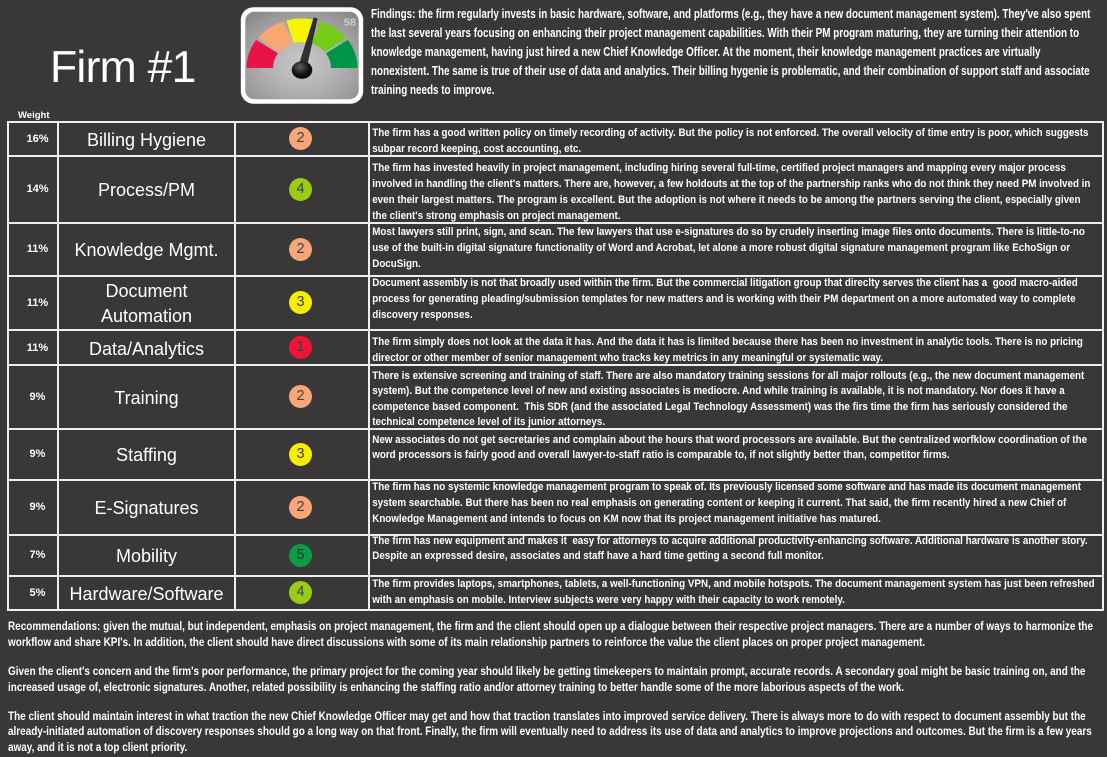 Image resolution: width=1107 pixels, height=757 pixels. What do you see at coordinates (350, 23) in the screenshot?
I see `svg-text: 58` at bounding box center [350, 23].